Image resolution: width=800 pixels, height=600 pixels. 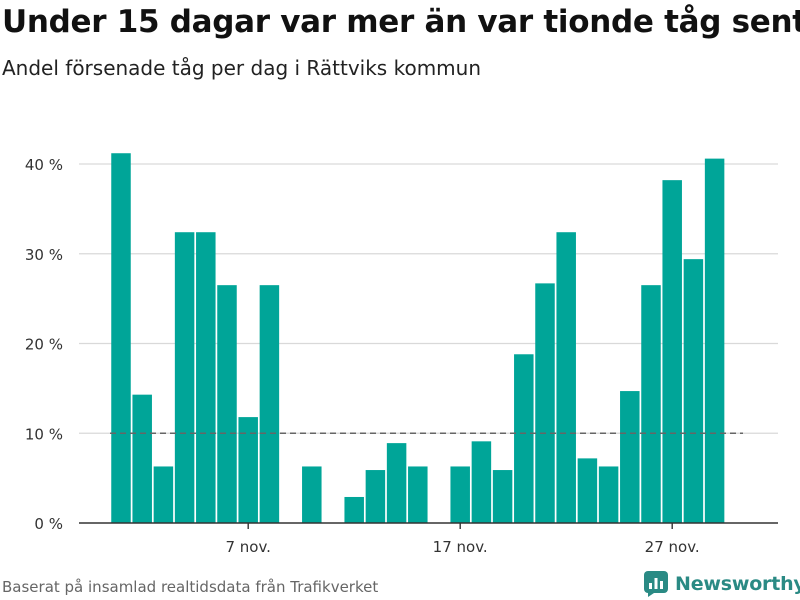 I want to click on y-axis-tick-labels: 0 % 10 % 20 % 30 % 40 %, so click(x=44, y=344).